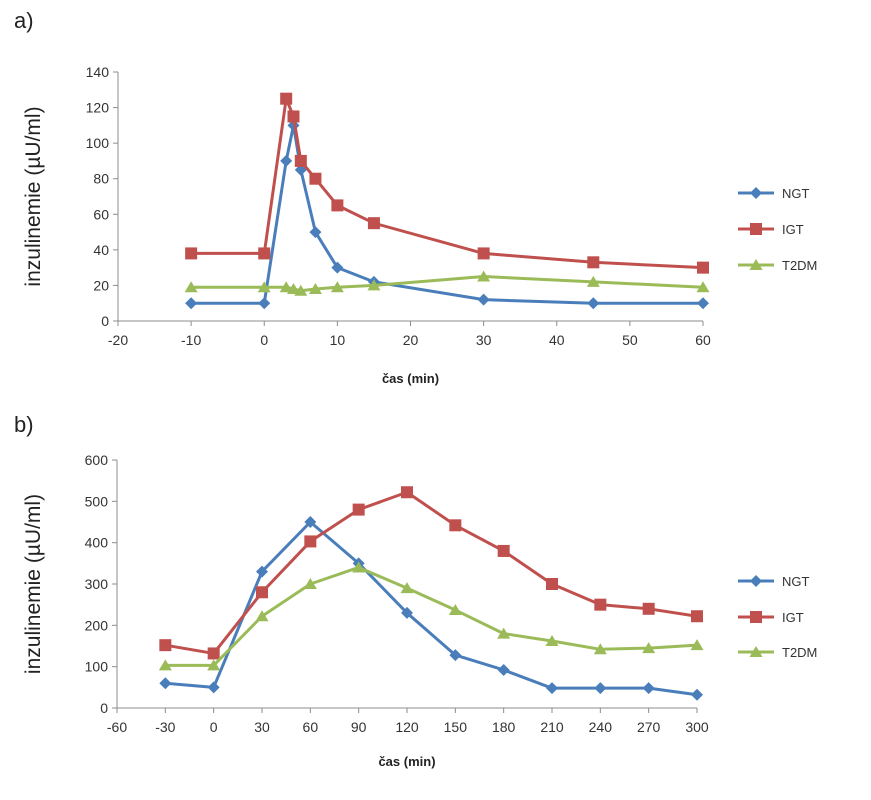 This screenshot has width=871, height=800. I want to click on y-tick-label: 200, so click(97, 625).